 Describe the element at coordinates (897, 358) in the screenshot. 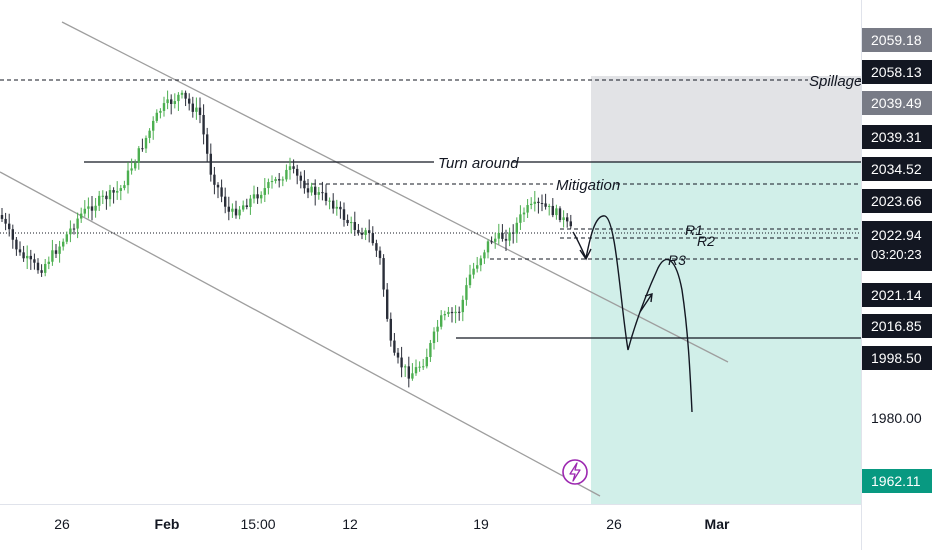

I see `price-label-1998-50: 1998.50` at that location.